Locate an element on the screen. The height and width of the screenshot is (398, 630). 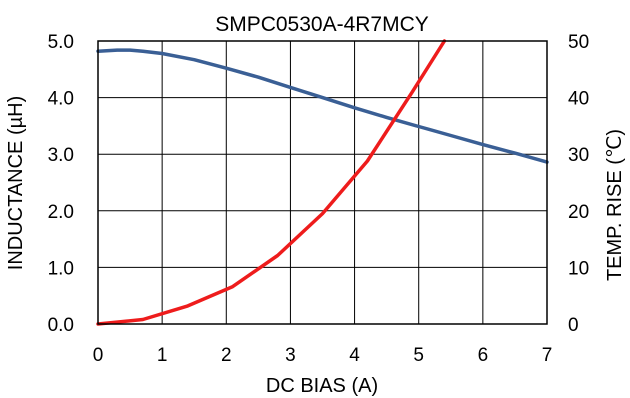
y-right-tick-label: 30 is located at coordinates (578, 155).